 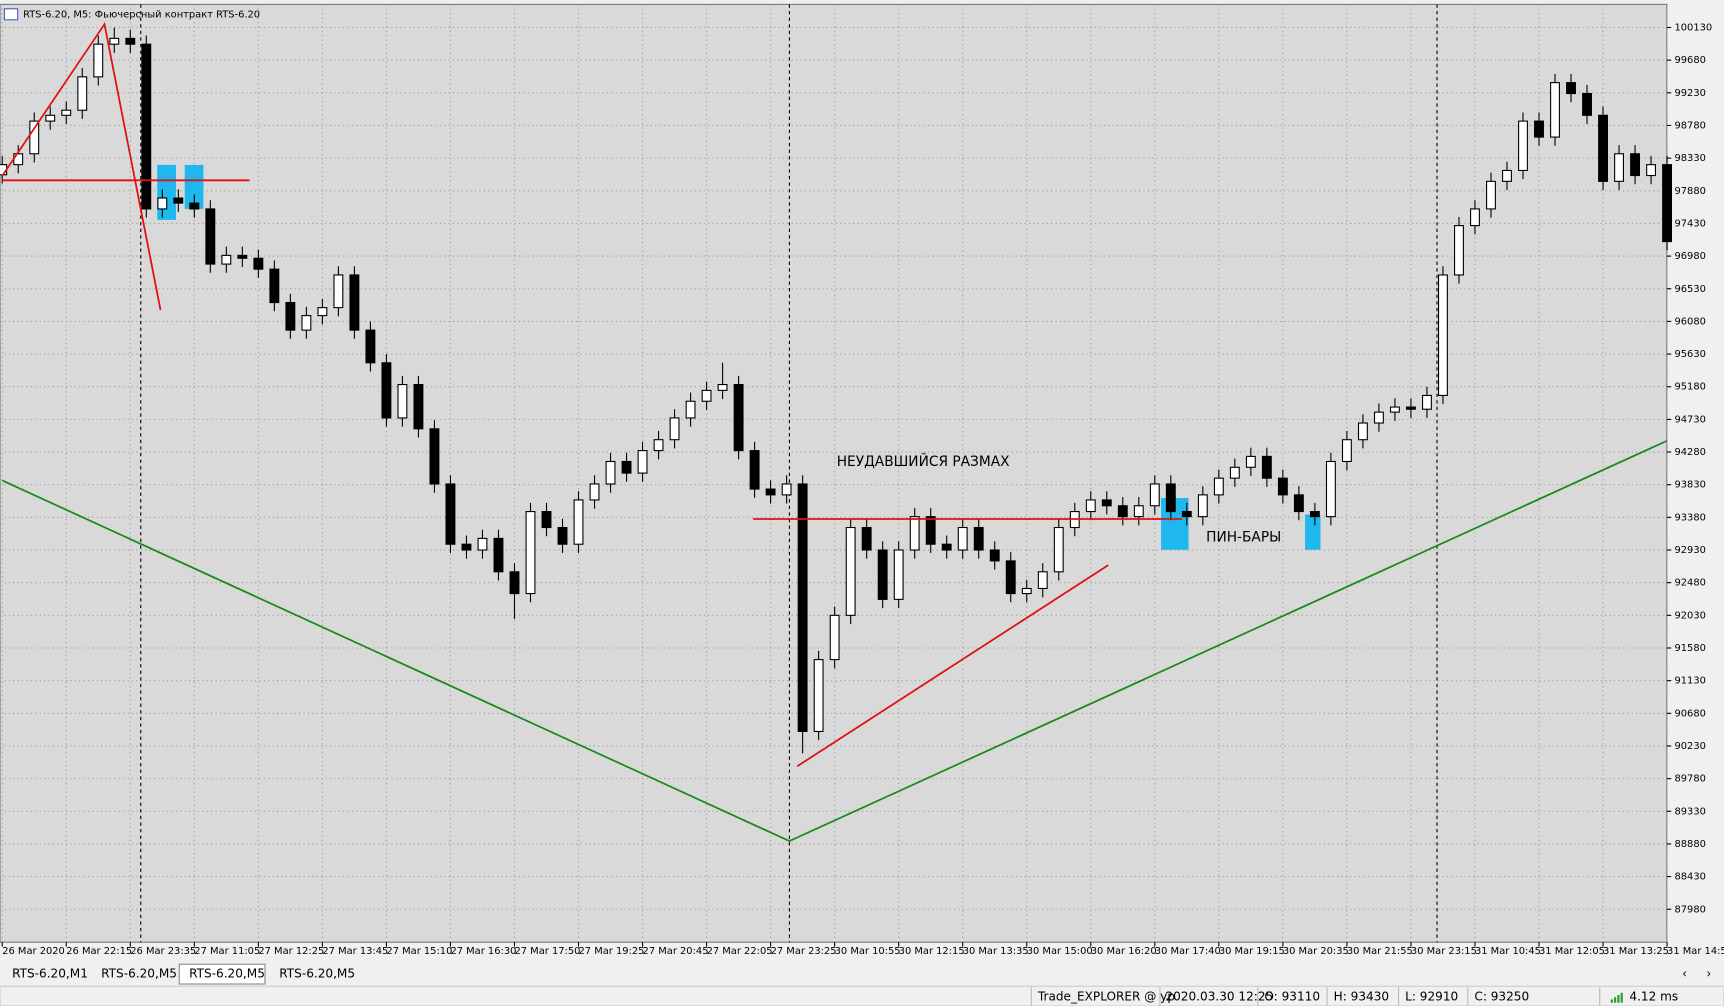 I want to click on x-tick-label: 26 Mar 23:35, so click(x=163, y=951).